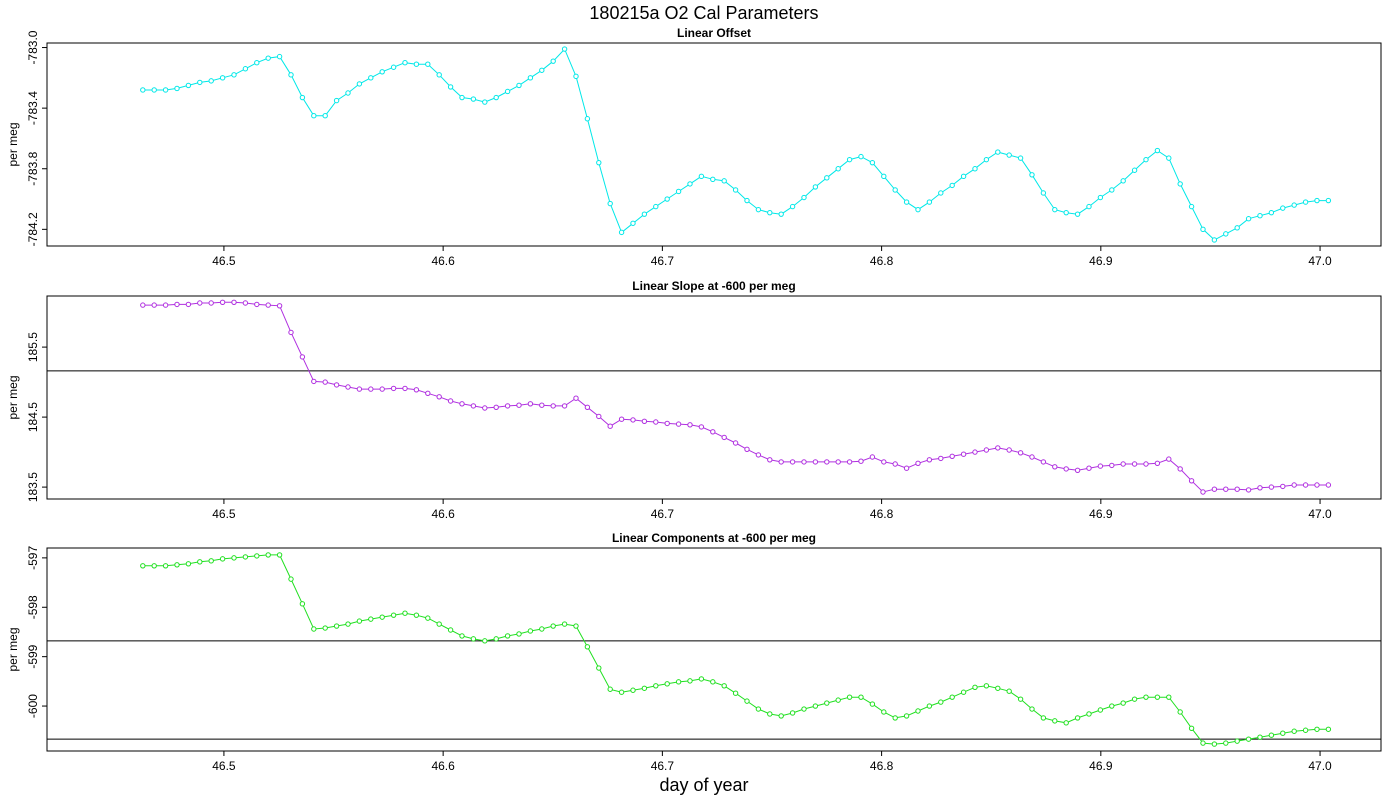 This screenshot has height=800, width=1400. What do you see at coordinates (13, 397) in the screenshot?
I see `y-axis-label: per meg` at bounding box center [13, 397].